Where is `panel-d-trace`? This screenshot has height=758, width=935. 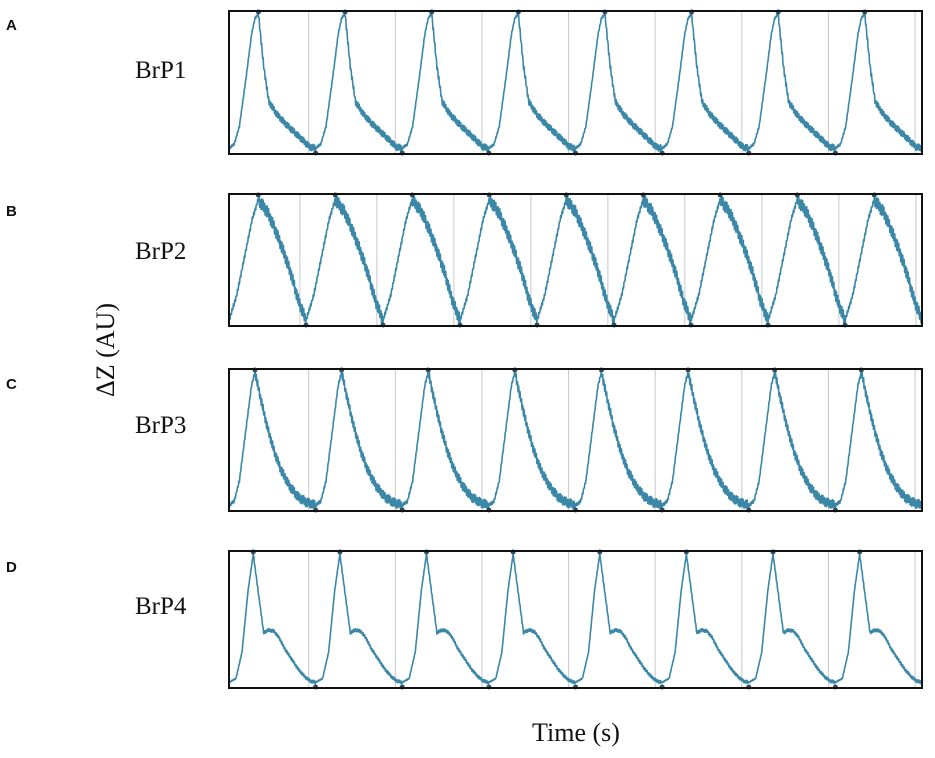
panel-d-trace is located at coordinates (575, 619).